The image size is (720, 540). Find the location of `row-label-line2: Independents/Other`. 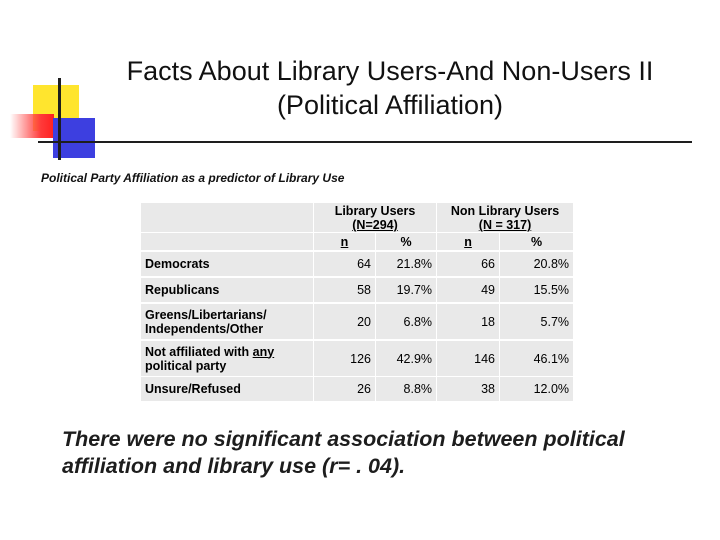

row-label-line2: Independents/Other is located at coordinates (204, 328).